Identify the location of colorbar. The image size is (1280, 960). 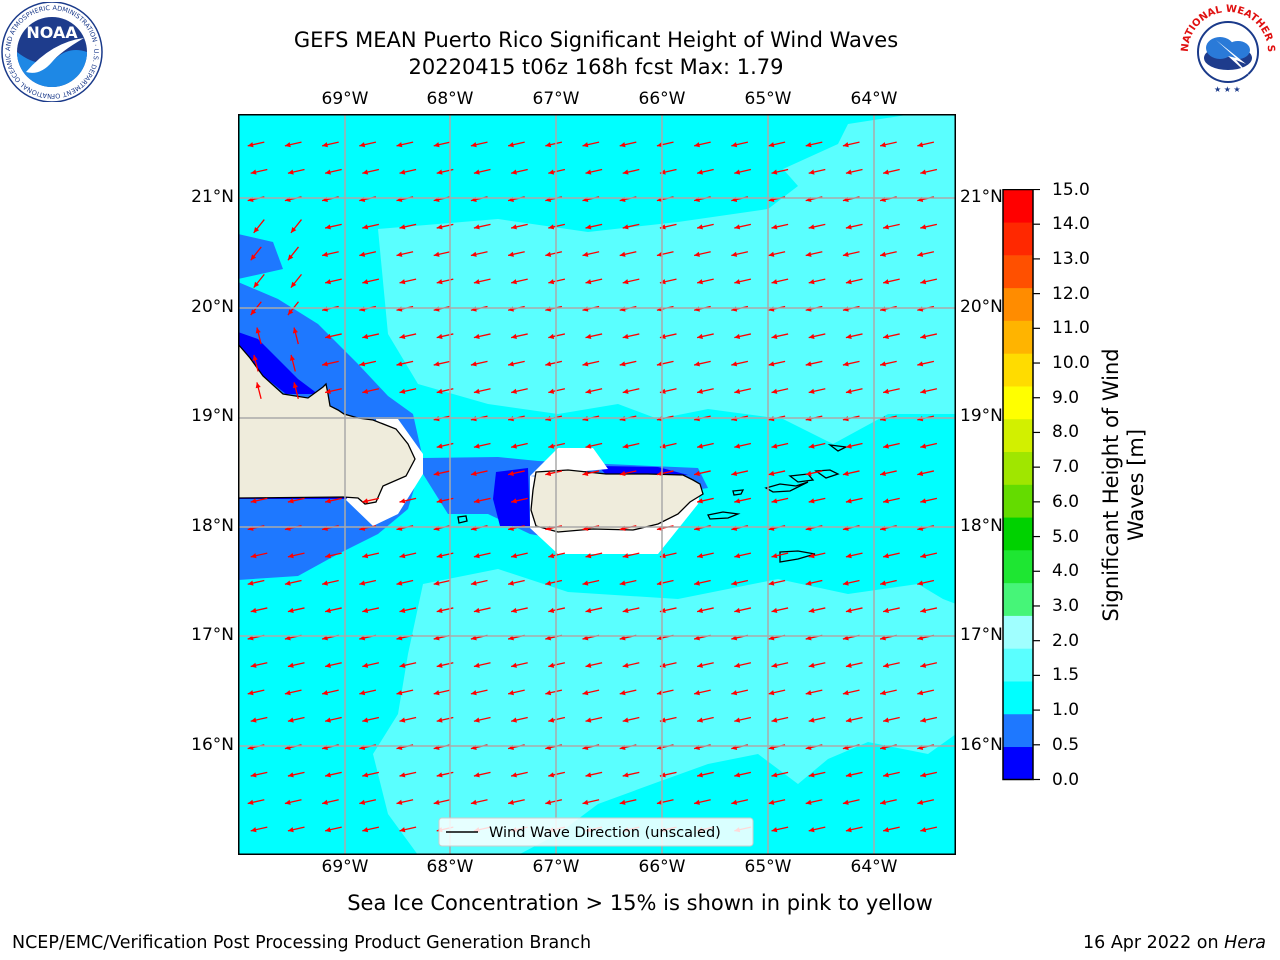
(1021, 485).